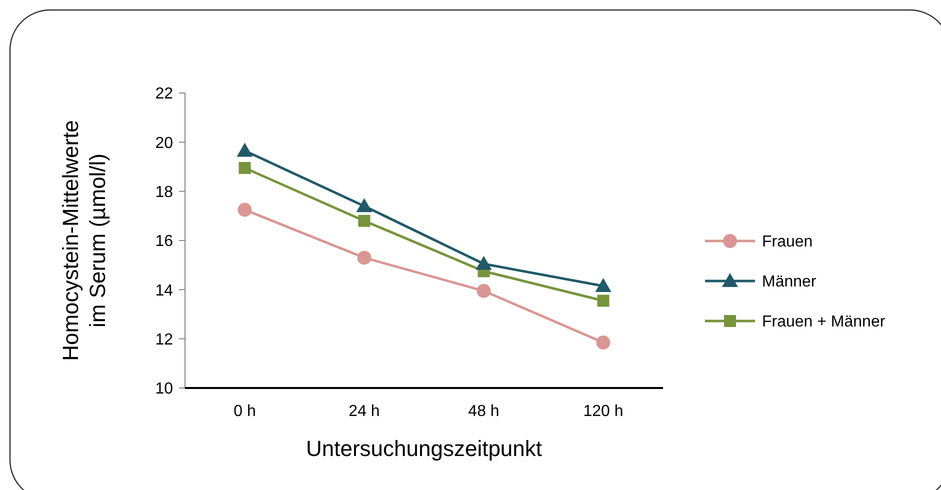  I want to click on legend-label: Männer, so click(789, 282).